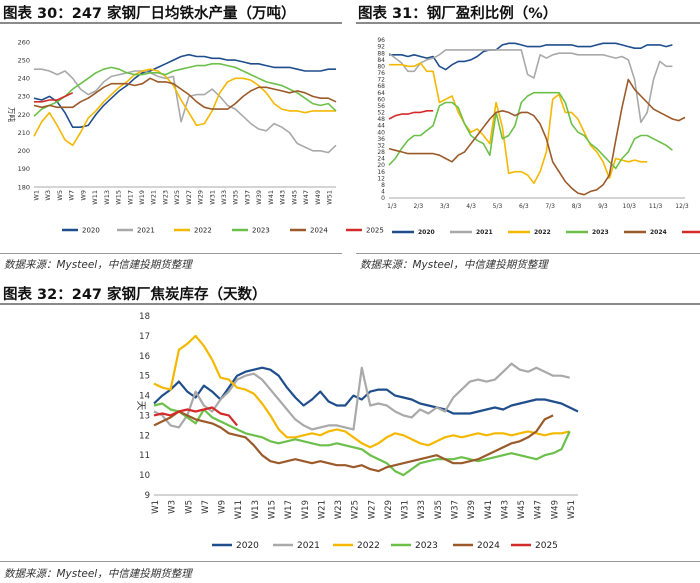  What do you see at coordinates (144, 456) in the screenshot?
I see `y-tick-label: 11` at bounding box center [144, 456].